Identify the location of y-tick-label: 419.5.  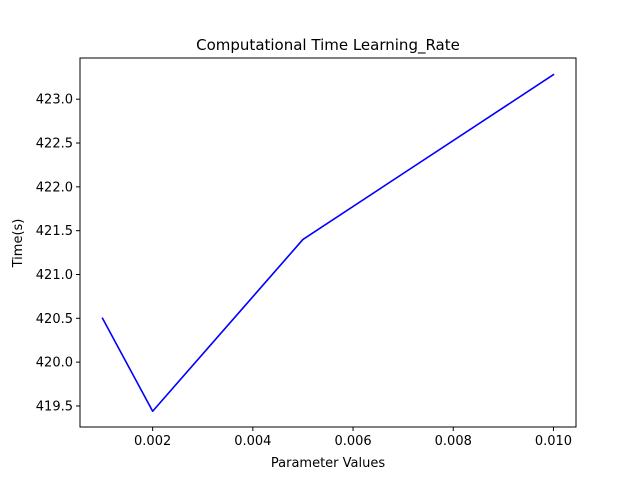
(54, 406).